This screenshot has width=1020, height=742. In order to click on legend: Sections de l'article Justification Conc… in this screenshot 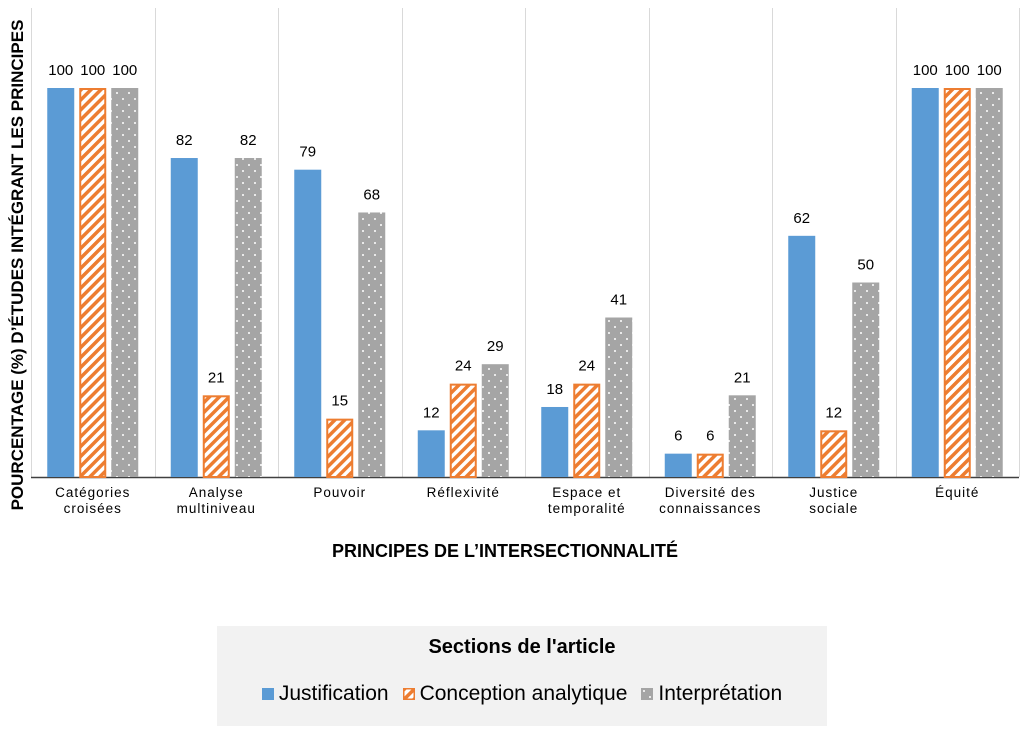, I will do `click(522, 676)`.